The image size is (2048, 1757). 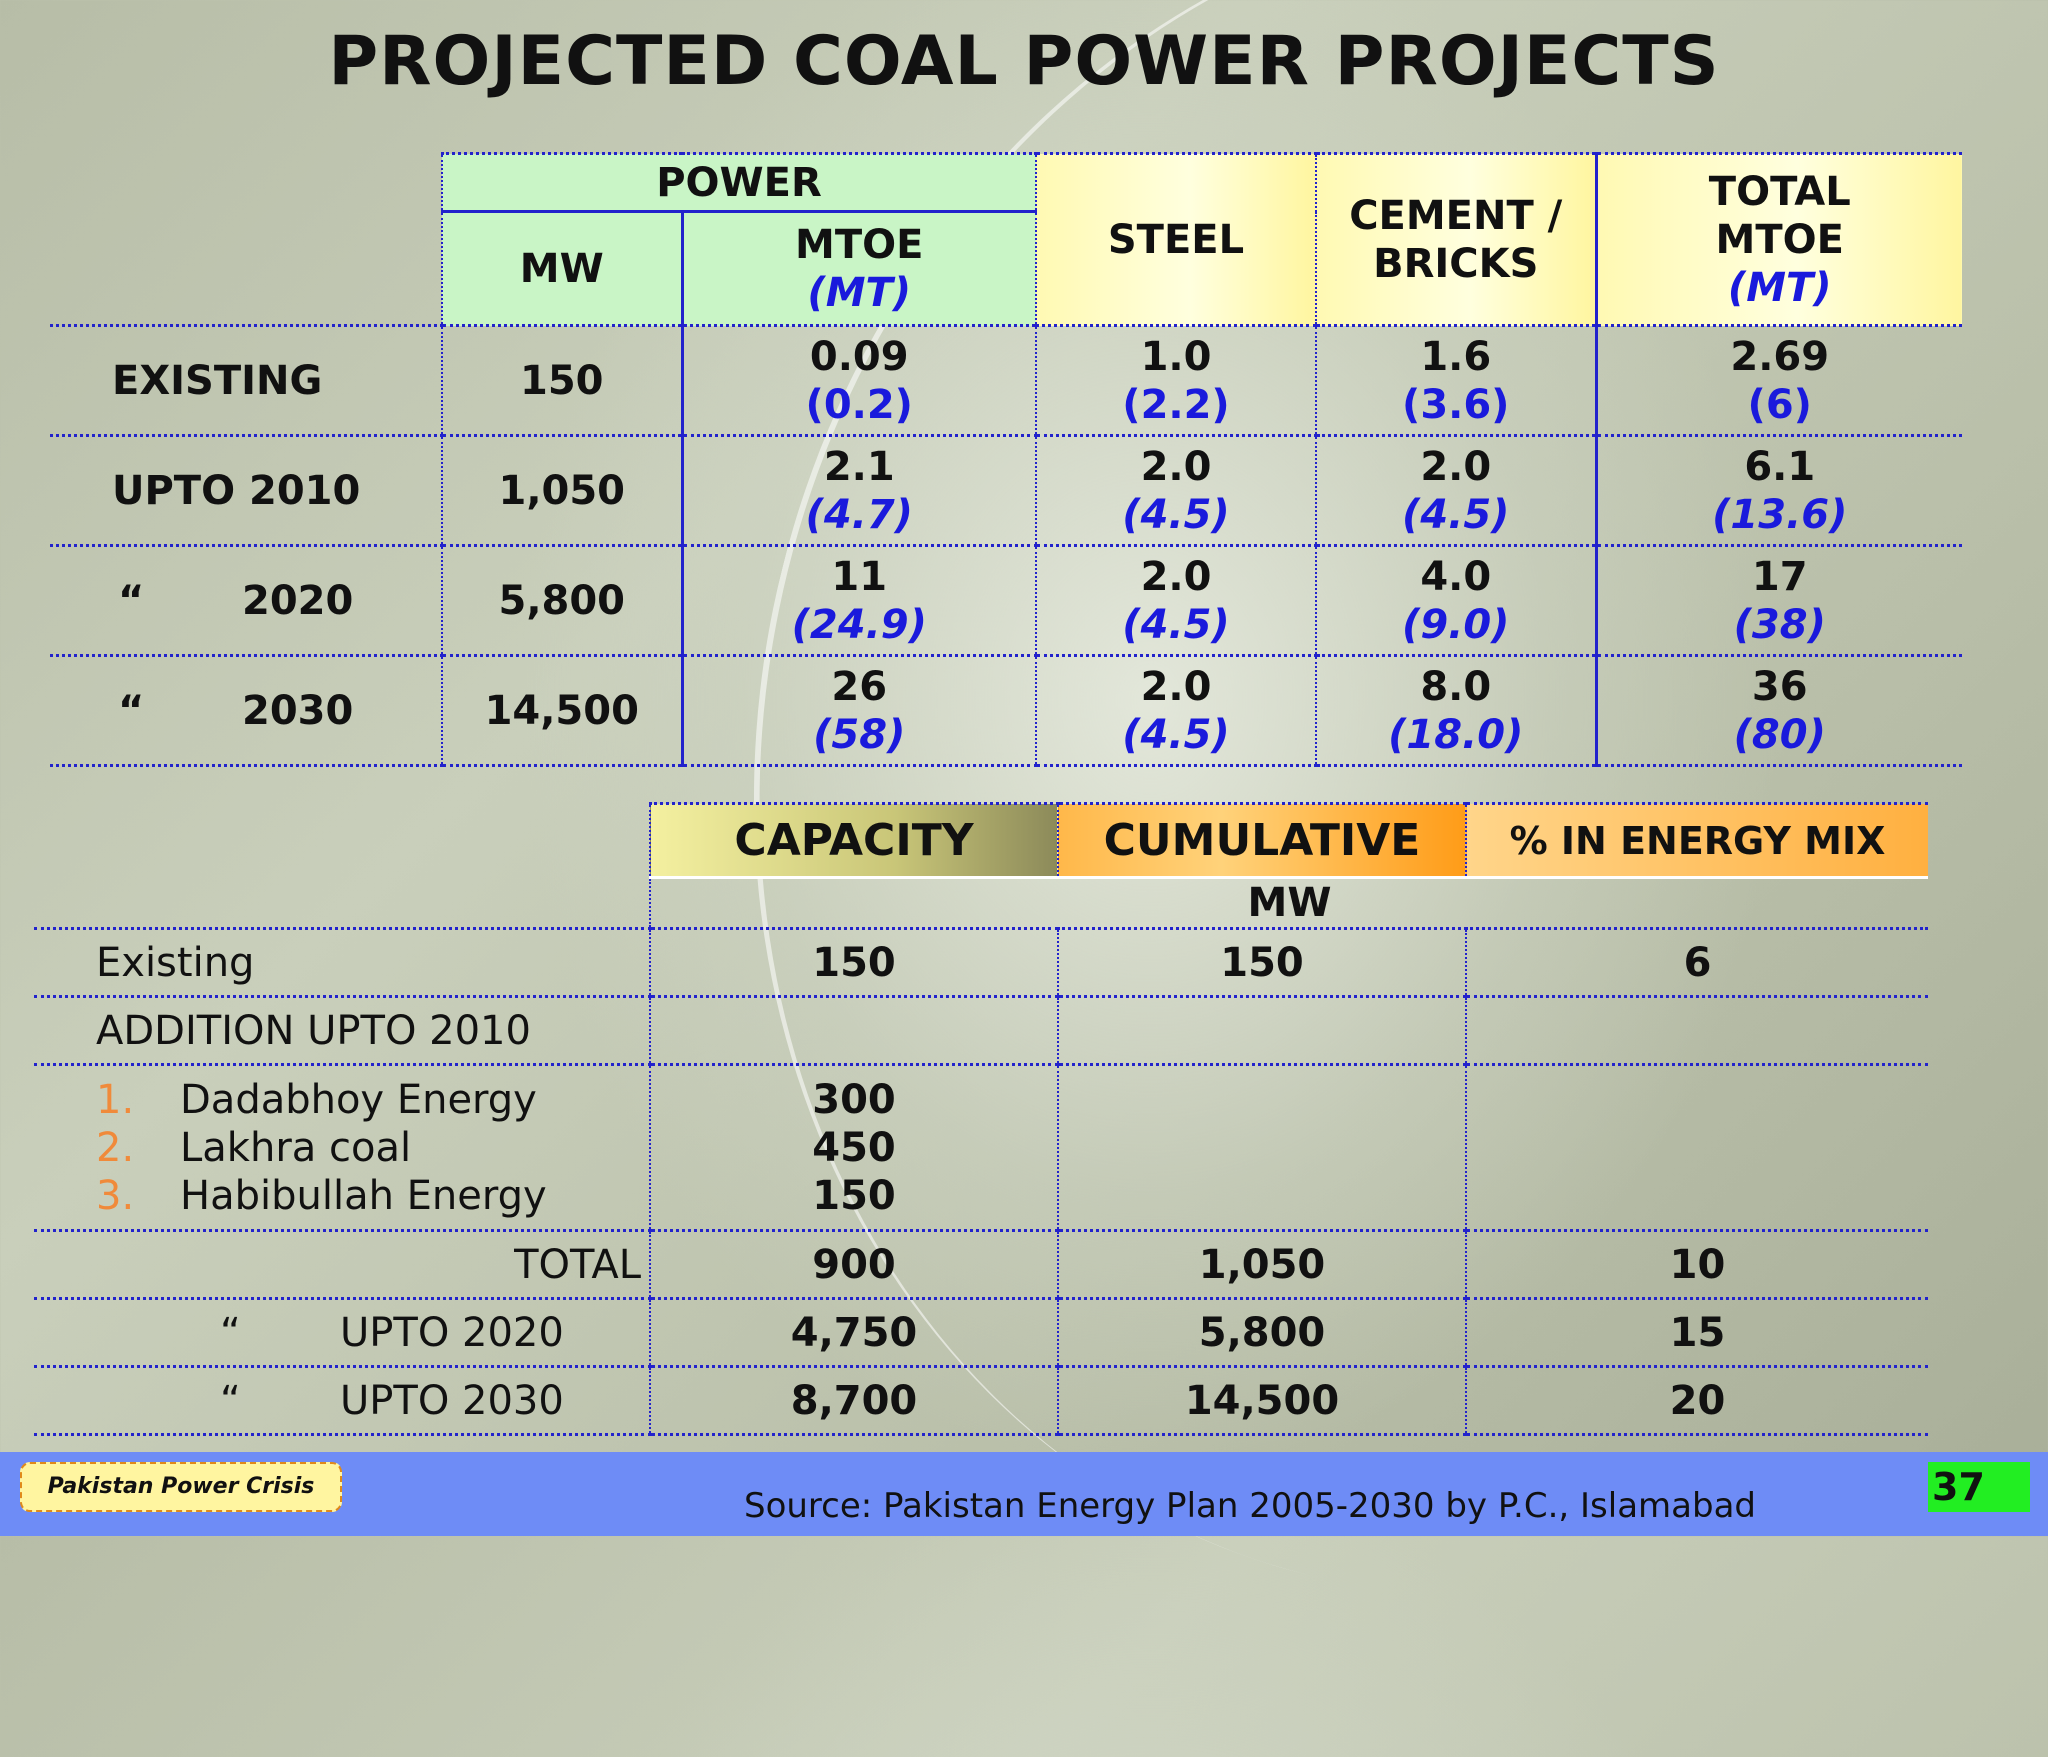 What do you see at coordinates (1261, 1265) in the screenshot?
I see `cell-cumulative: 1,050` at bounding box center [1261, 1265].